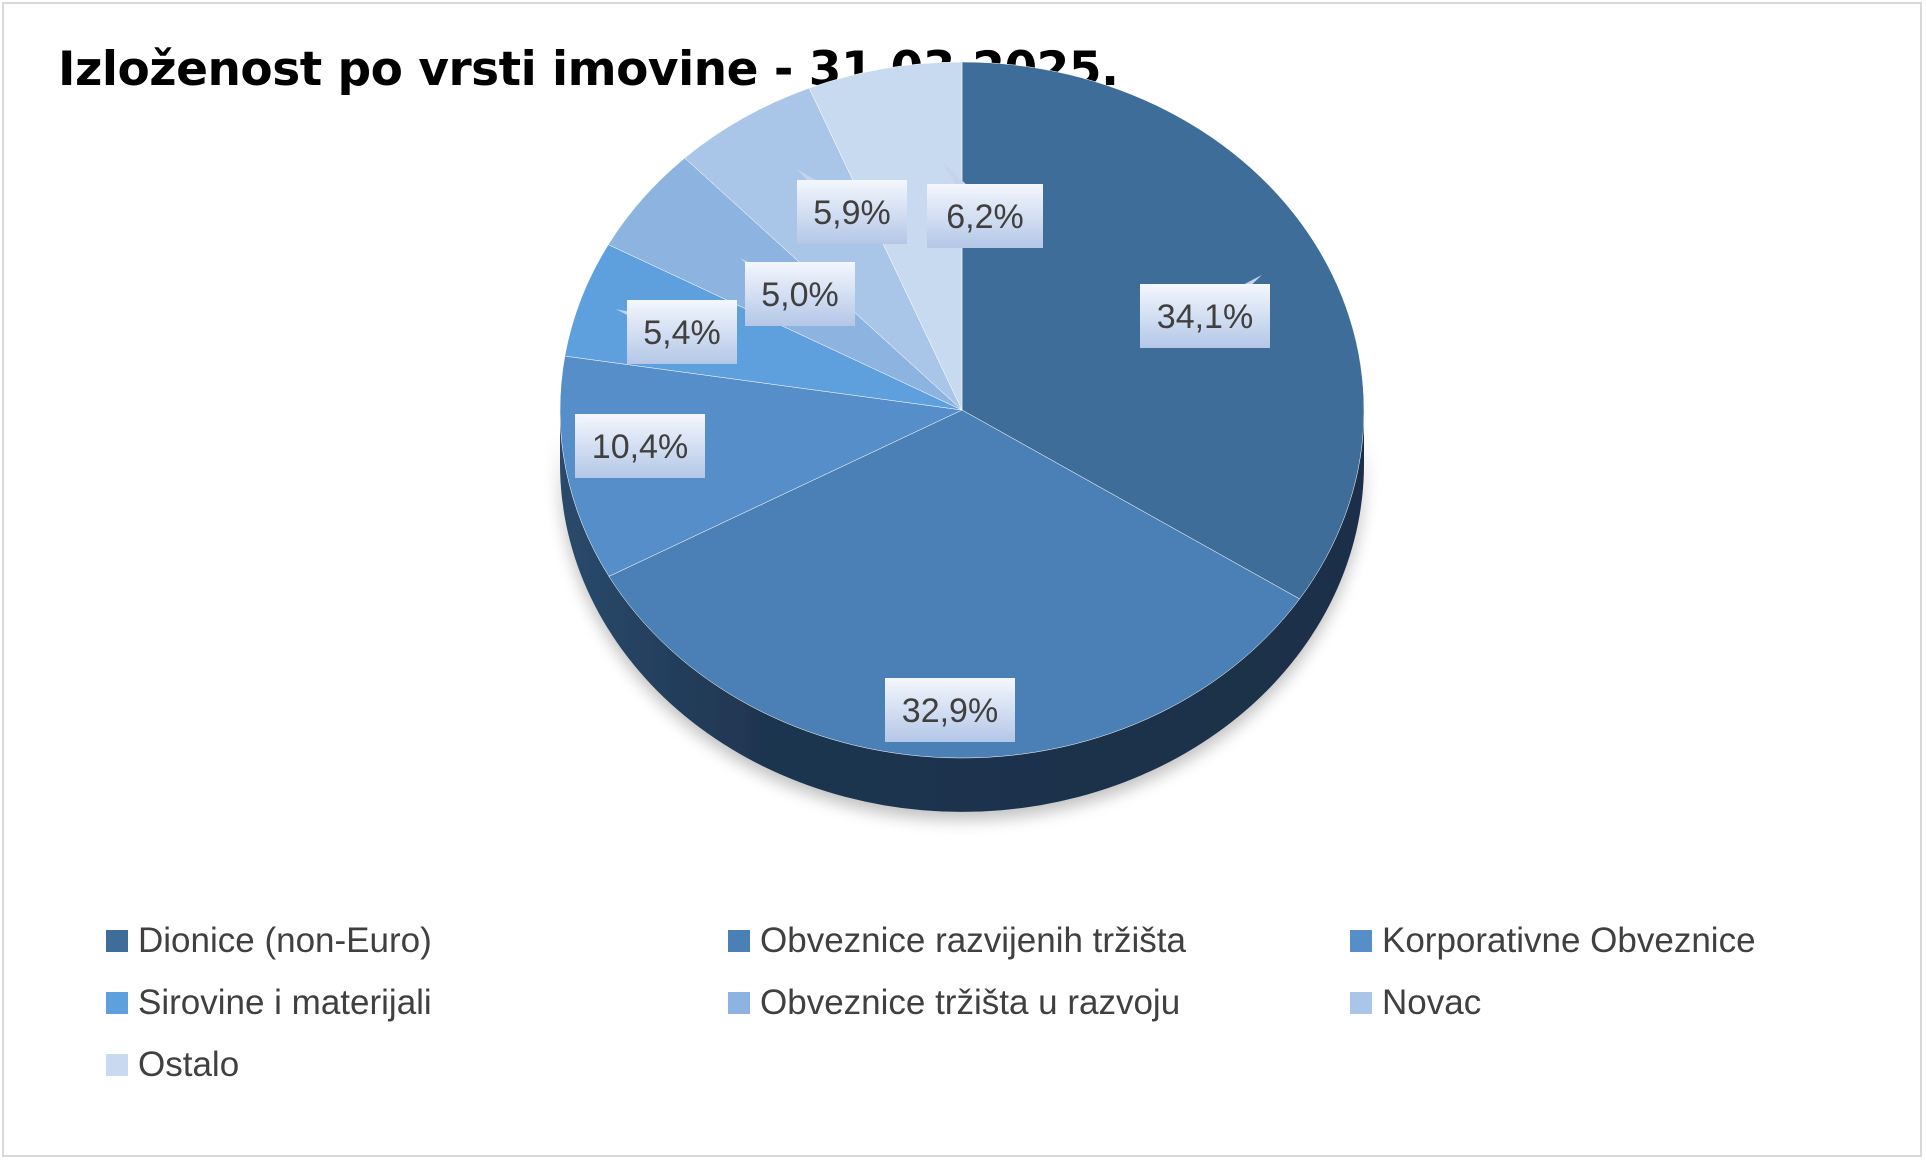  Describe the element at coordinates (285, 940) in the screenshot. I see `legend-label: Dionice (non-Euro)` at that location.